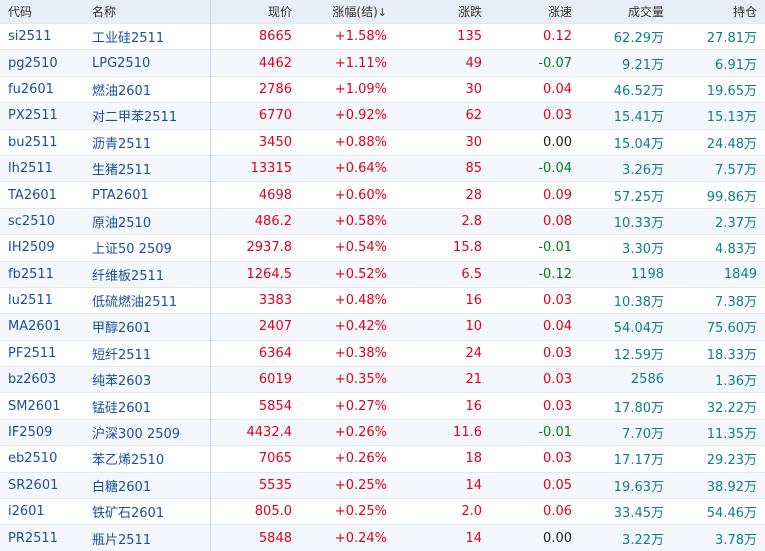 This screenshot has height=551, width=765. I want to click on column-header-price: 现价, so click(255, 12).